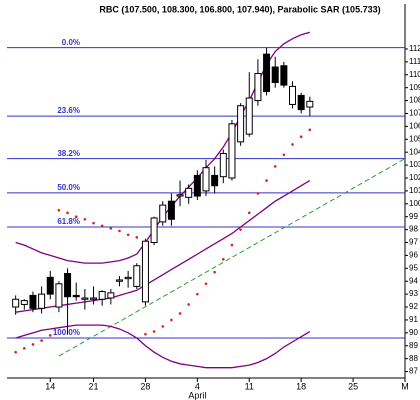 This screenshot has width=420, height=400. I want to click on y-tick-label: 98, so click(413, 229).